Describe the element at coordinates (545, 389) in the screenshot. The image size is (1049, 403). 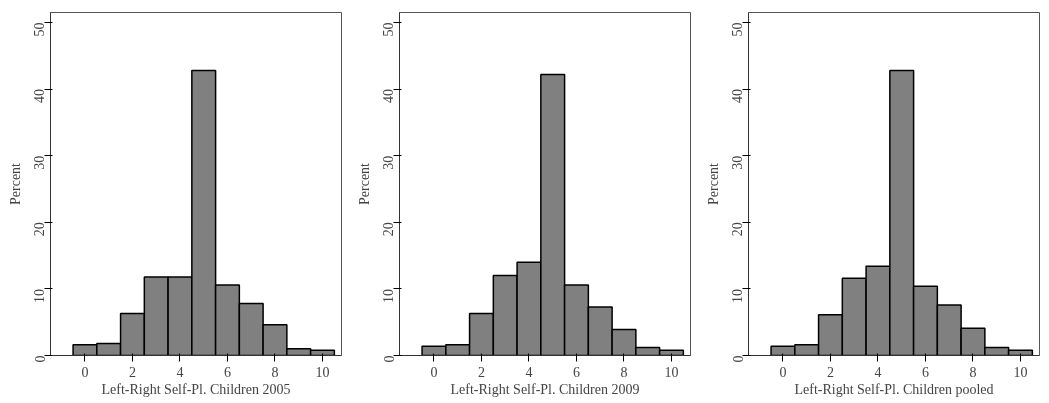
I see `x-axis-title: Left-Right Self-Pl. Children 2009` at that location.